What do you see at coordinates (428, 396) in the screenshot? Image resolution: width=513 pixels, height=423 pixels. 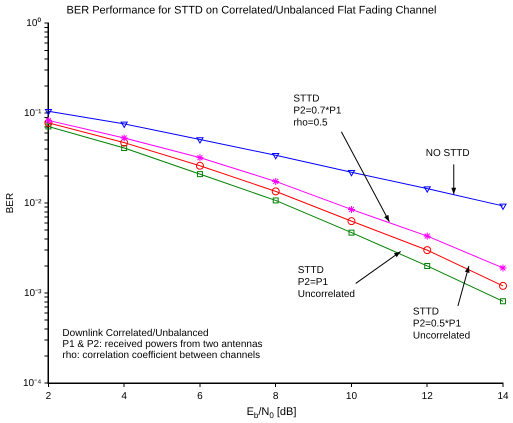 I see `x-tick-label: 12` at bounding box center [428, 396].